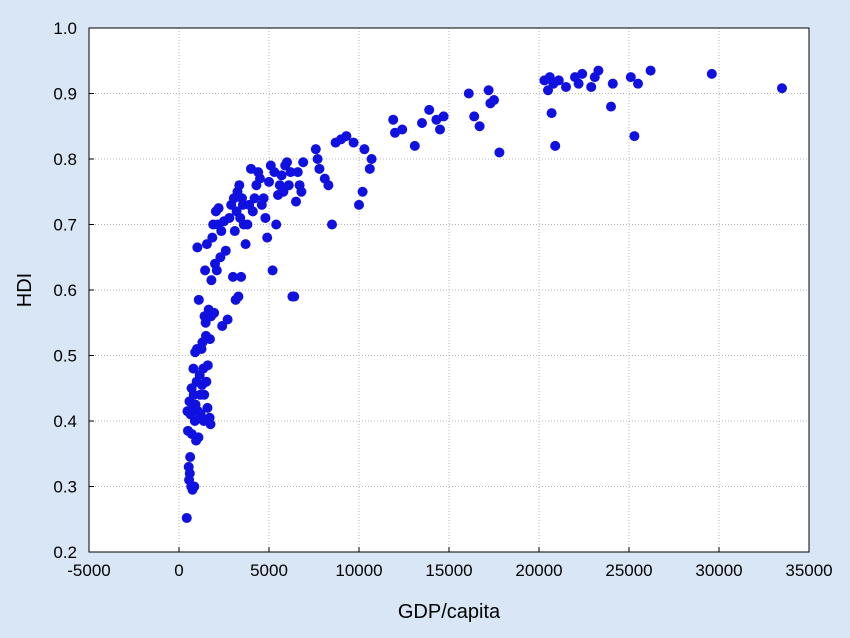 This screenshot has width=850, height=638. I want to click on x-tick-label: 10000, so click(358, 570).